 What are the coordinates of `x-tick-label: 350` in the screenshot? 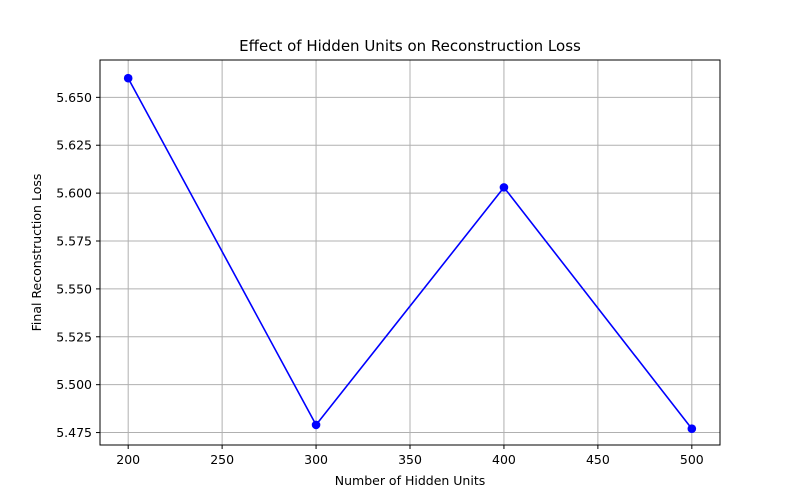 It's located at (410, 459).